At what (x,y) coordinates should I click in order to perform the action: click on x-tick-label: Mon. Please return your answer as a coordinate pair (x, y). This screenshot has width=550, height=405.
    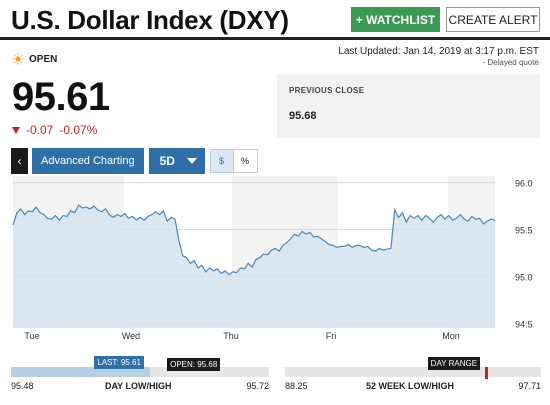
    Looking at the image, I should click on (451, 336).